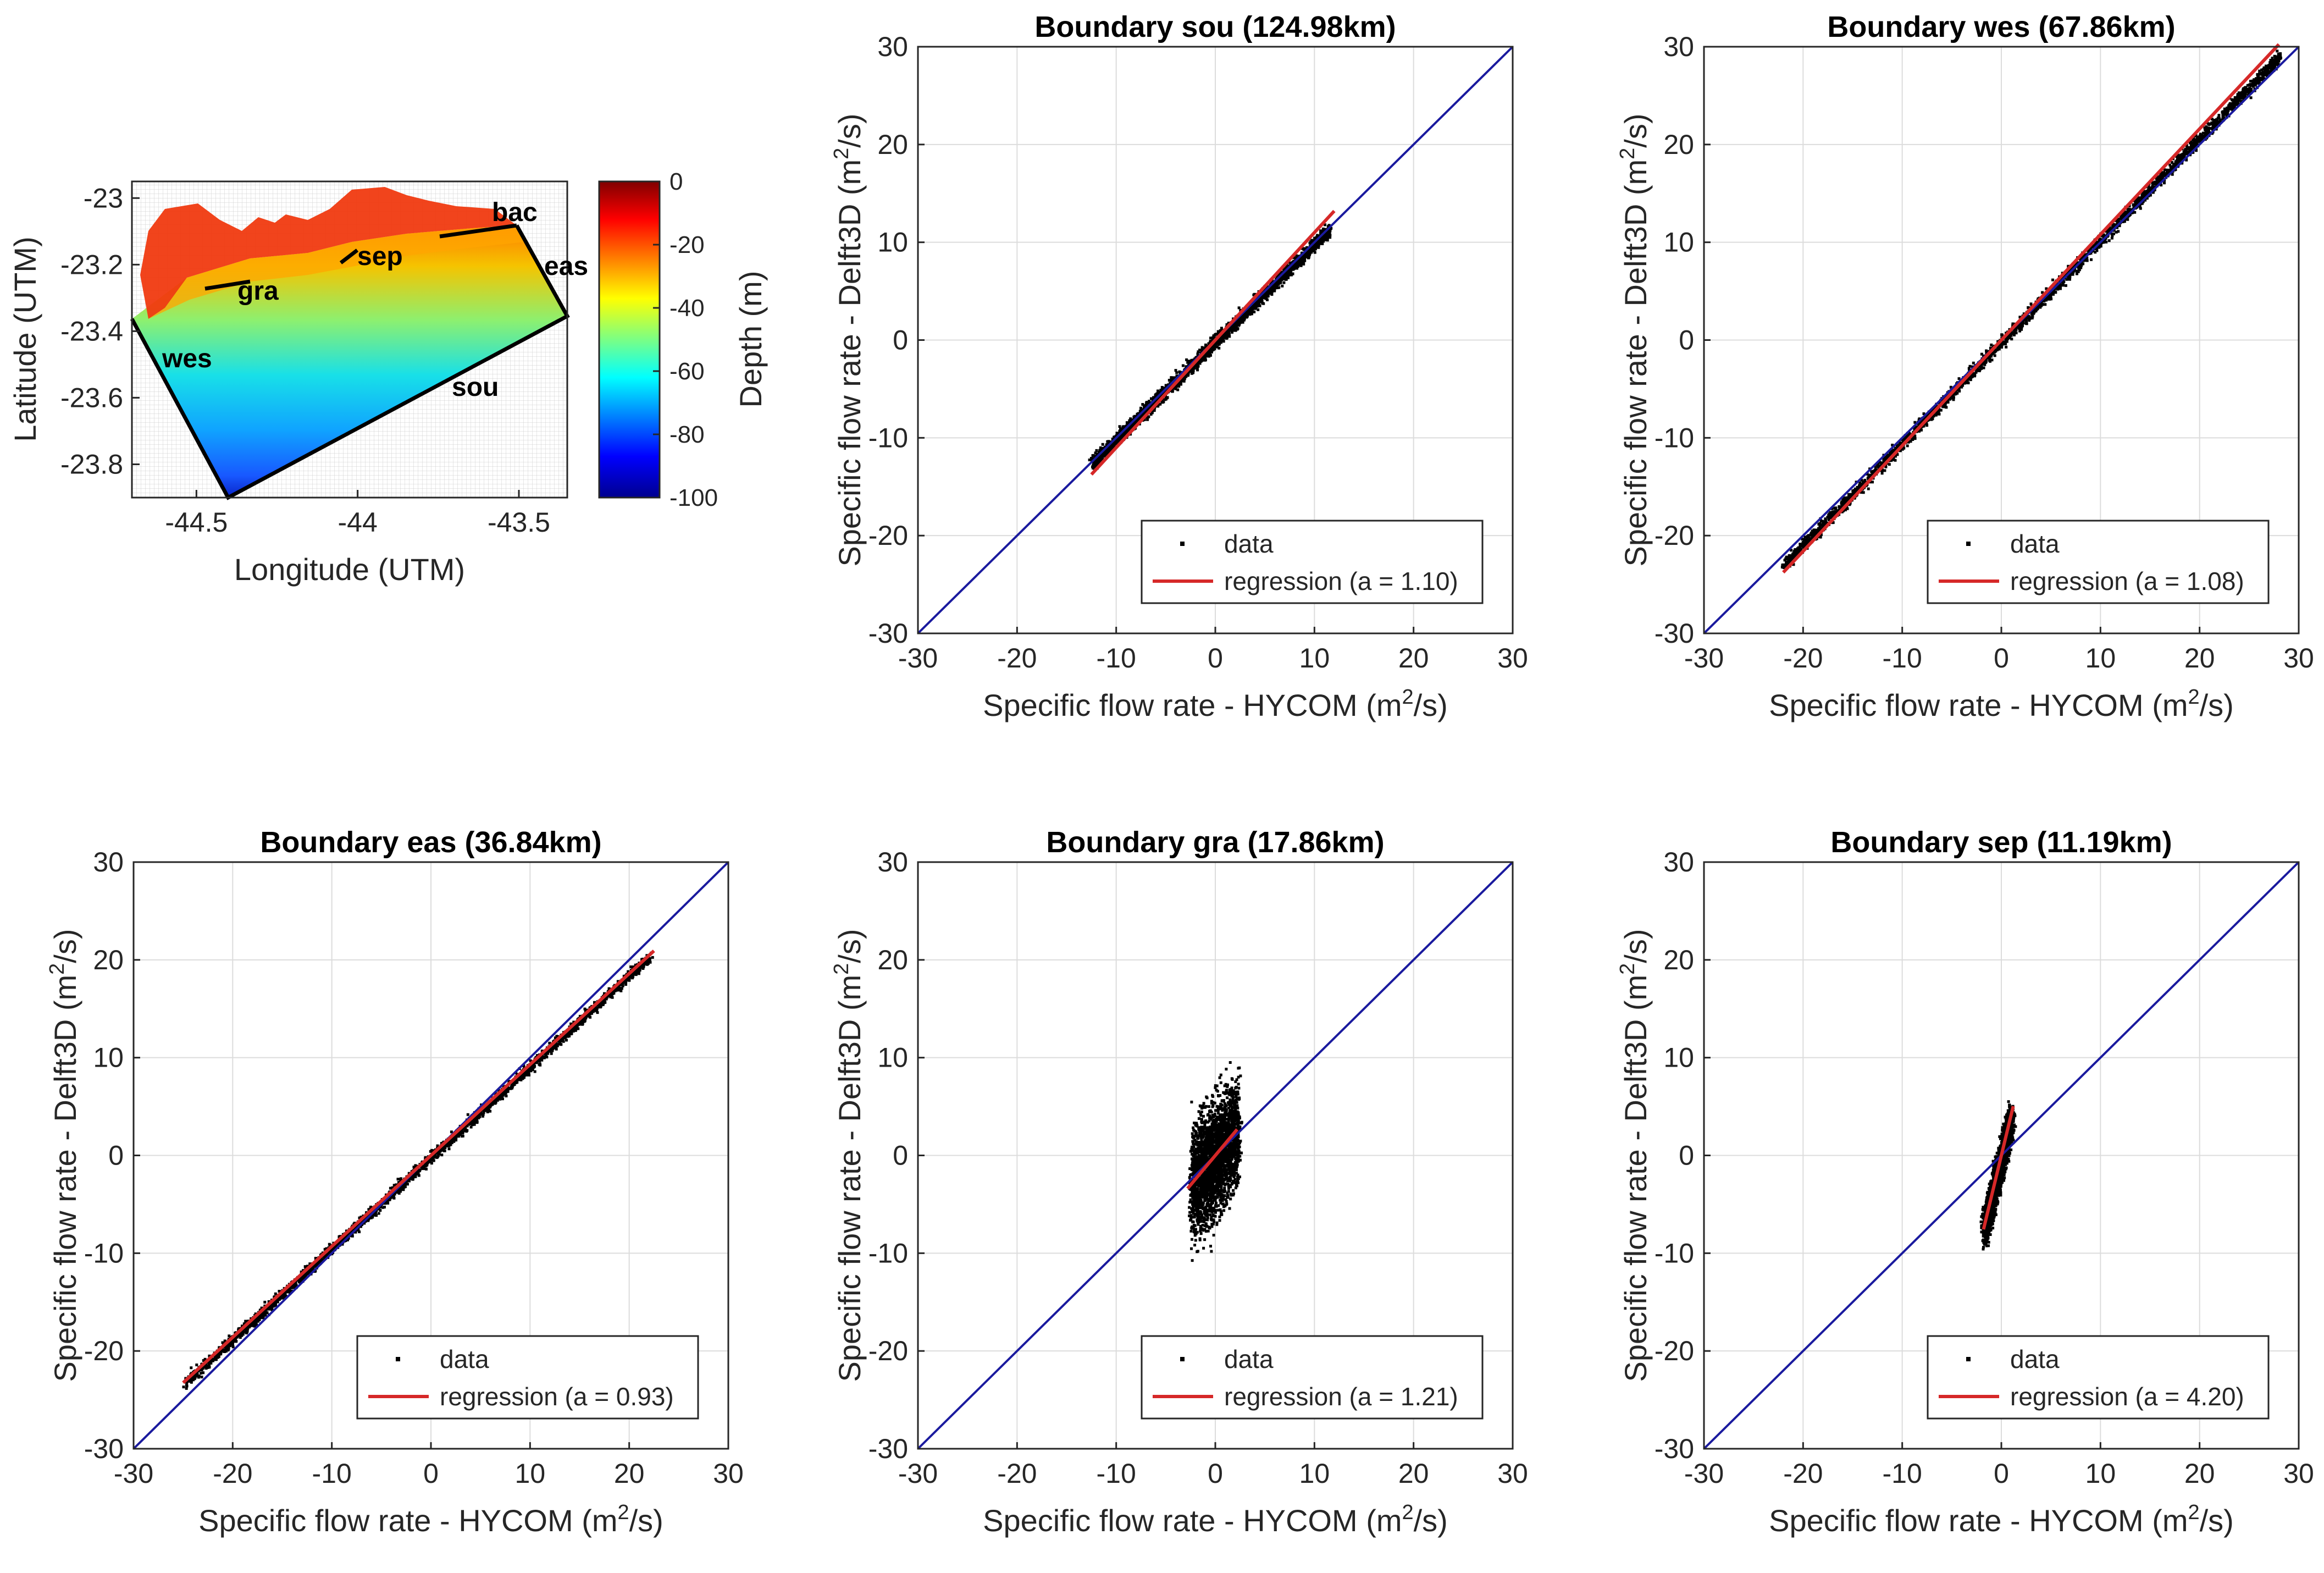 This screenshot has width=2324, height=1573. What do you see at coordinates (687, 308) in the screenshot?
I see `colorbar-tick-label: -40` at bounding box center [687, 308].